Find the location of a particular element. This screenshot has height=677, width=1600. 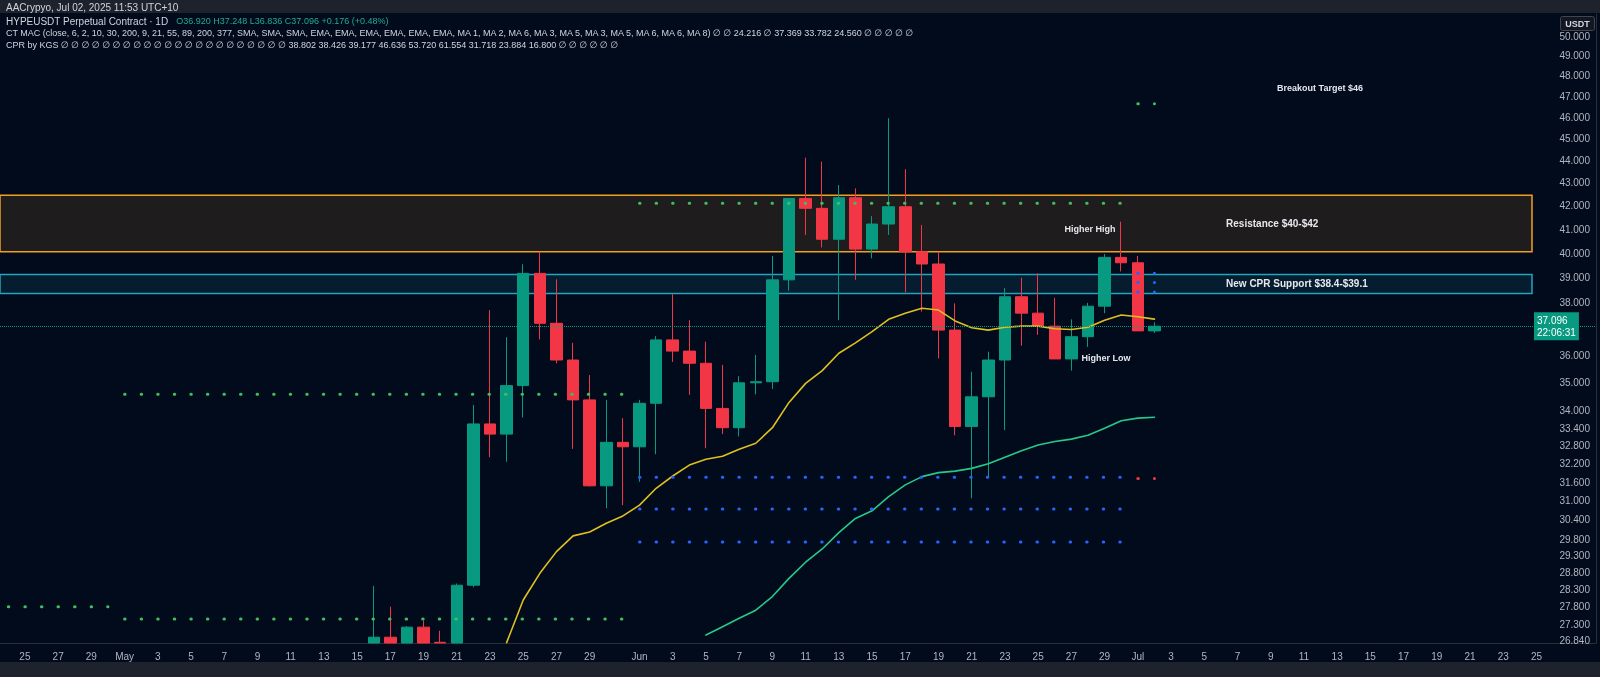

y-tick-label: 31.600 is located at coordinates (1575, 482).